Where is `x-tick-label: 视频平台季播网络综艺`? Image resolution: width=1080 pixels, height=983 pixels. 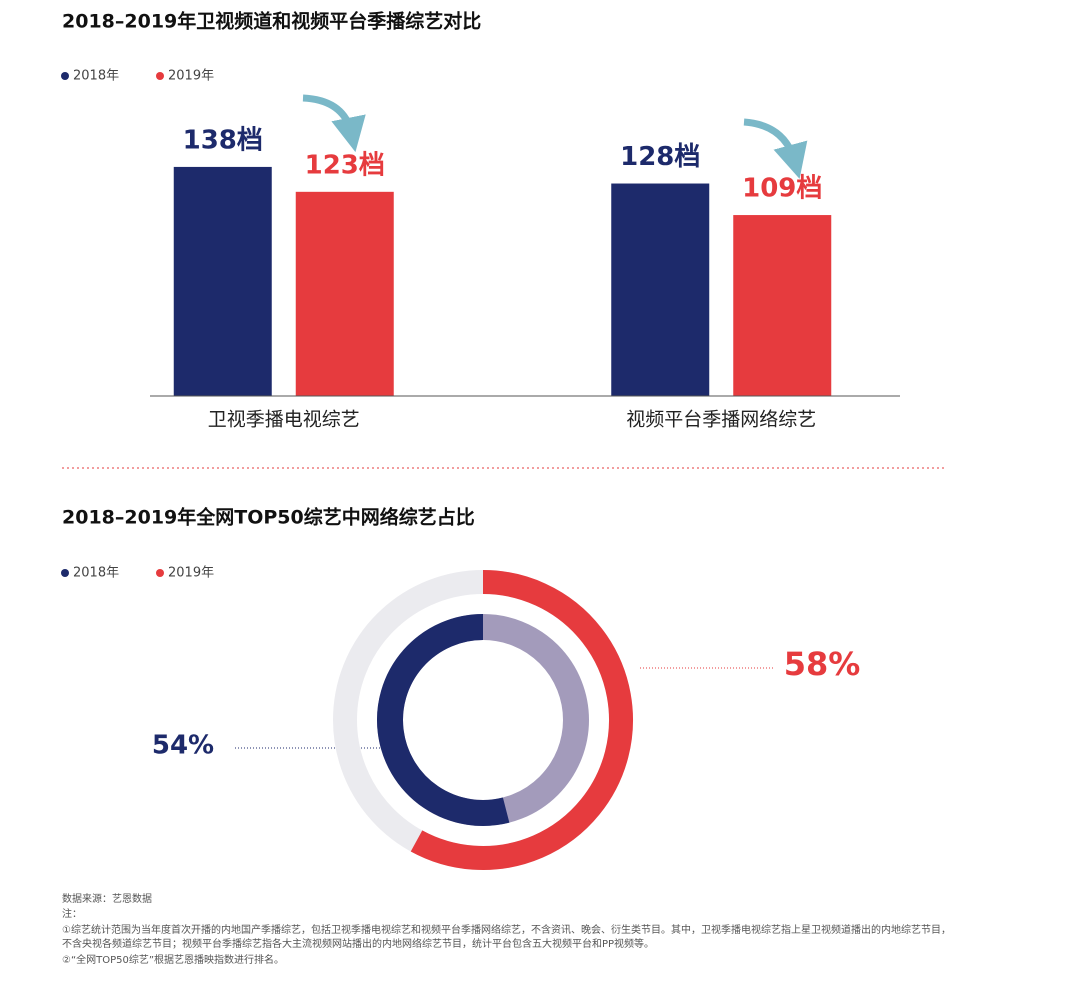
x-tick-label: 视频平台季播网络综艺 is located at coordinates (721, 420).